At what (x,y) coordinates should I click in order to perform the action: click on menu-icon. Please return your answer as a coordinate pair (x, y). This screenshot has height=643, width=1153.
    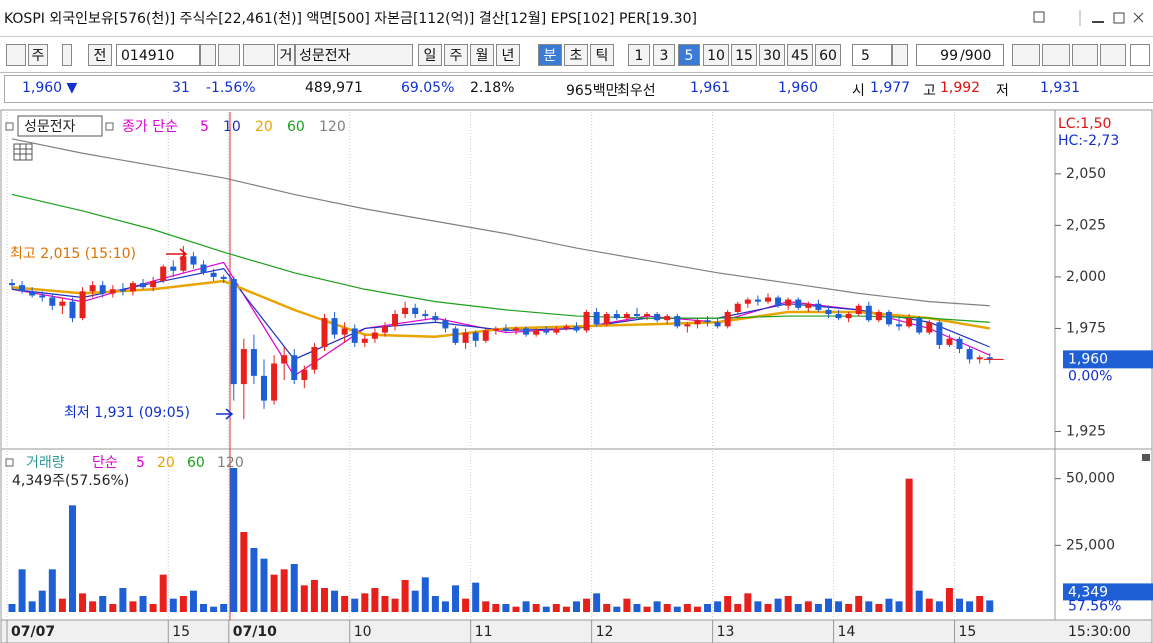
    Looking at the image, I should click on (16, 55).